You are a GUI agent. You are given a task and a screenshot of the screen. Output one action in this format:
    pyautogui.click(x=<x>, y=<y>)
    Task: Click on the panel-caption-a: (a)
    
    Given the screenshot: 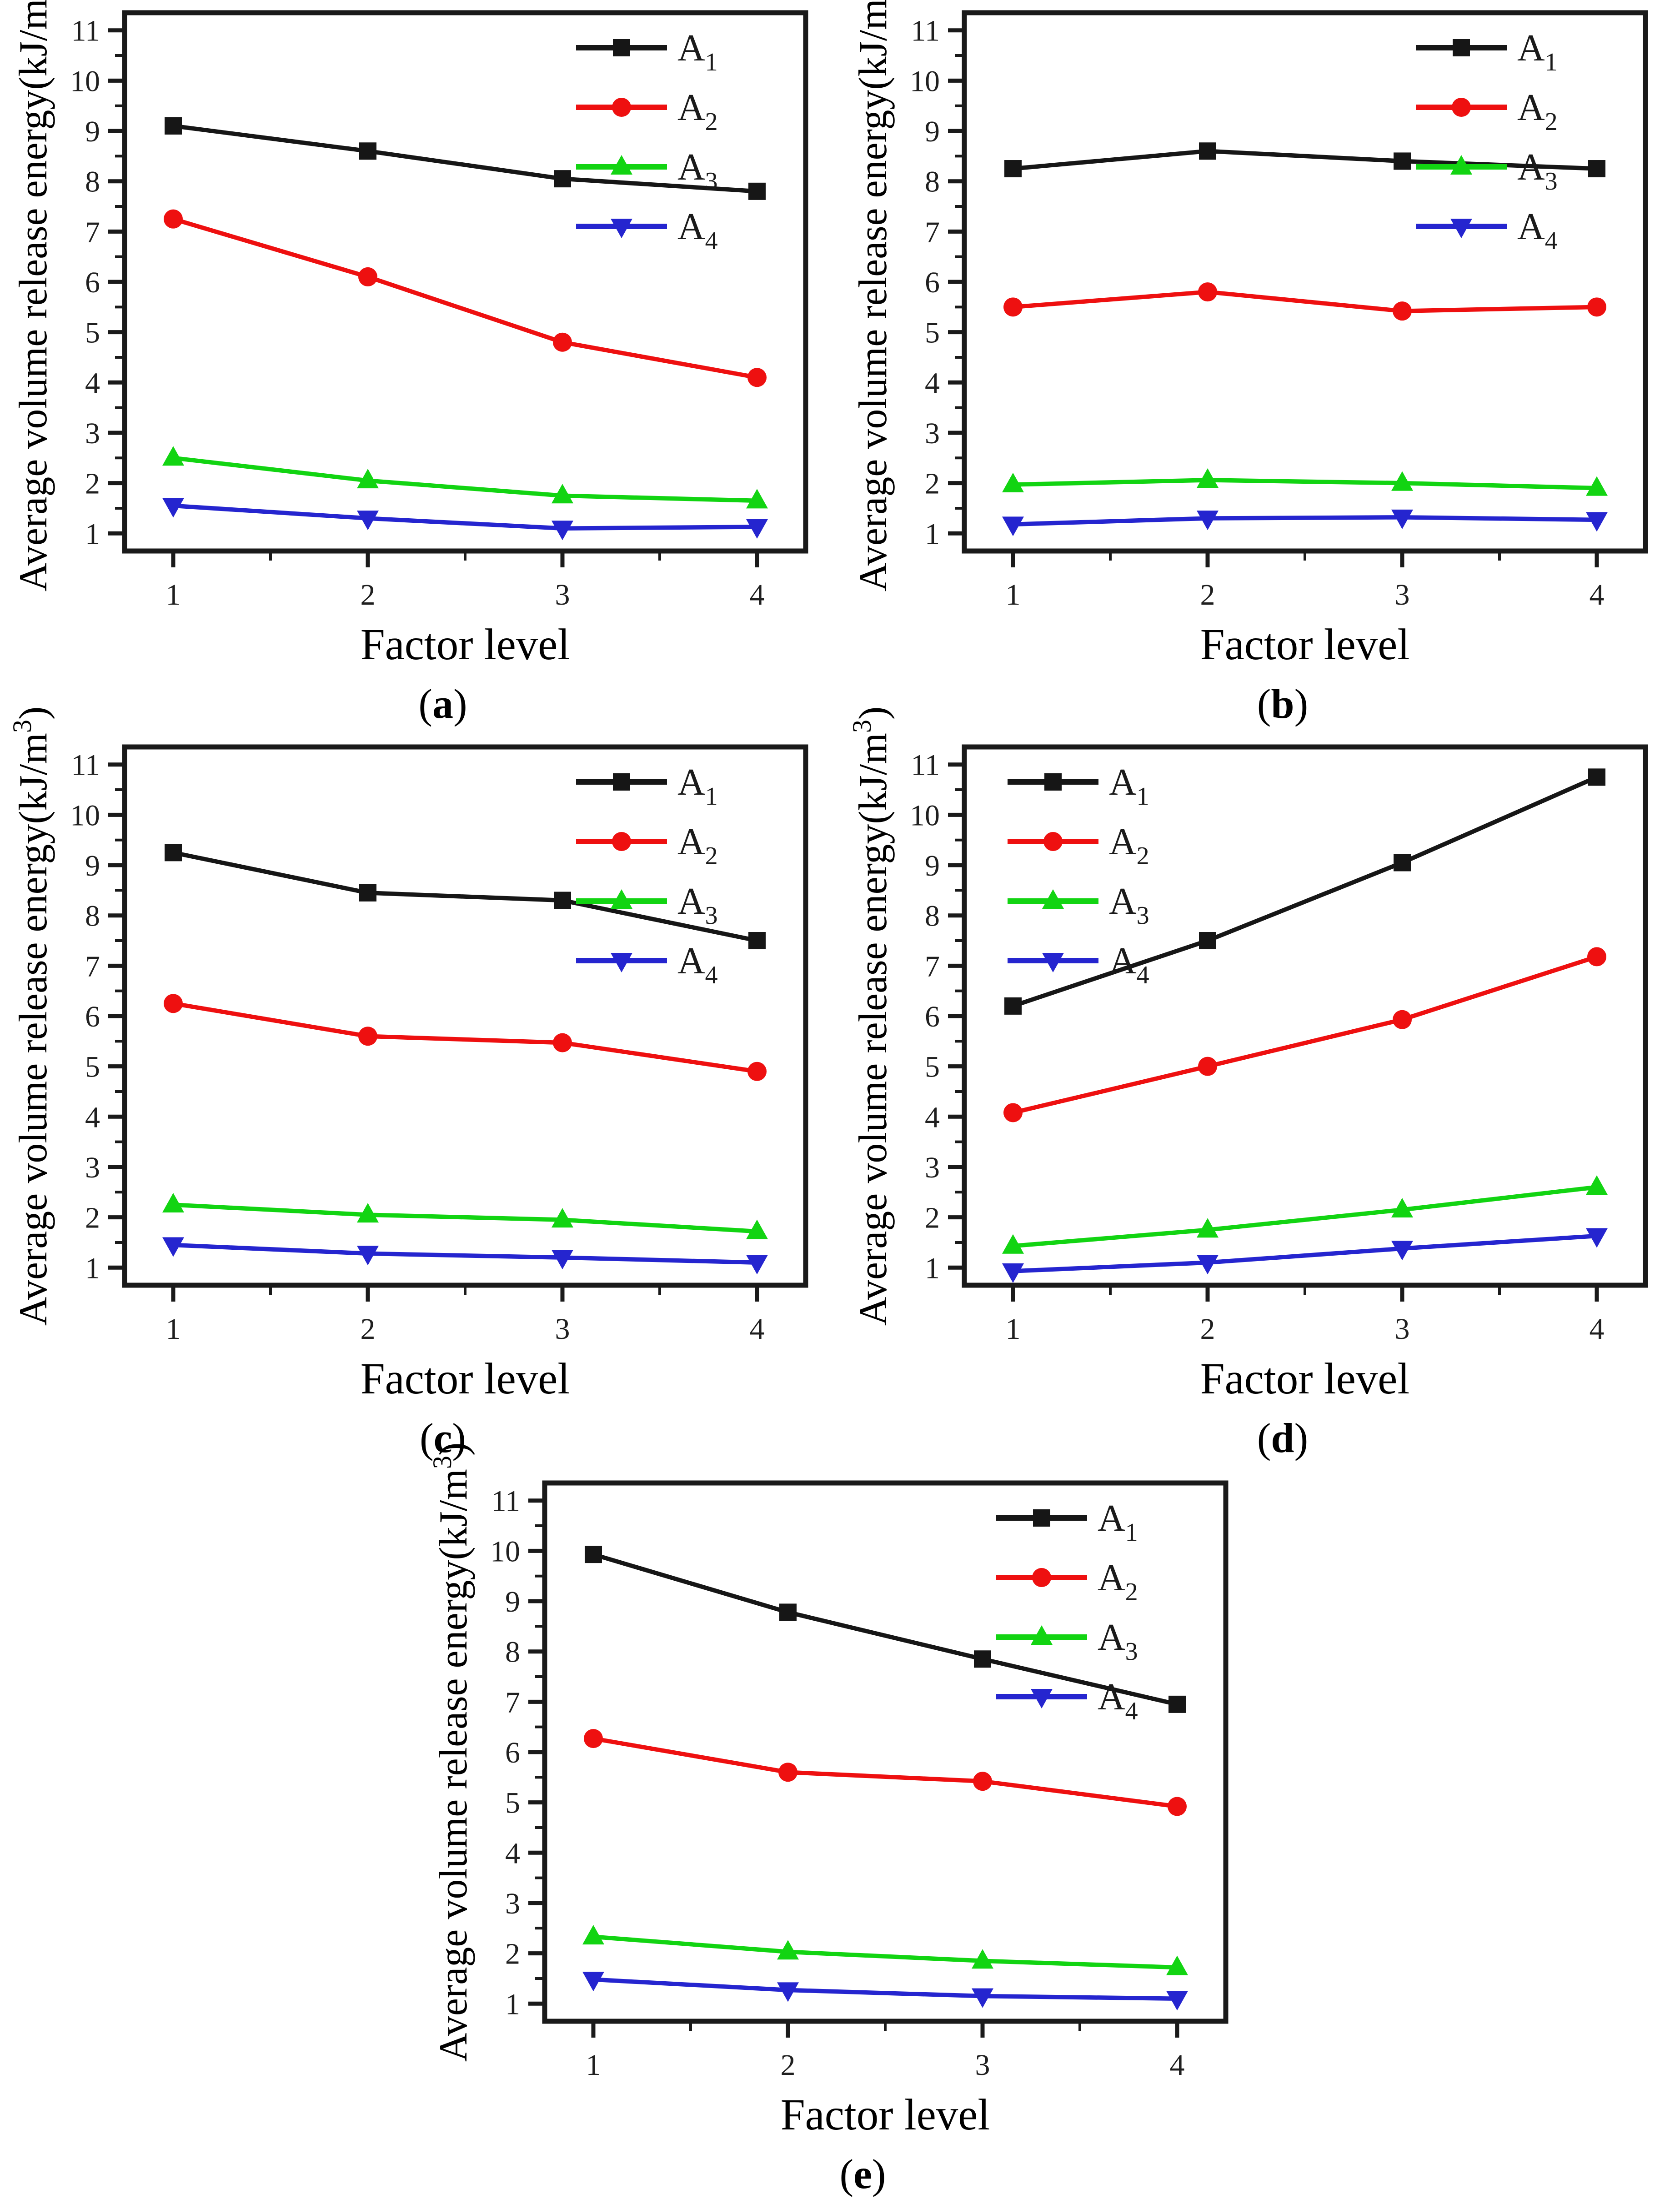 What is the action you would take?
    pyautogui.click(x=442, y=704)
    